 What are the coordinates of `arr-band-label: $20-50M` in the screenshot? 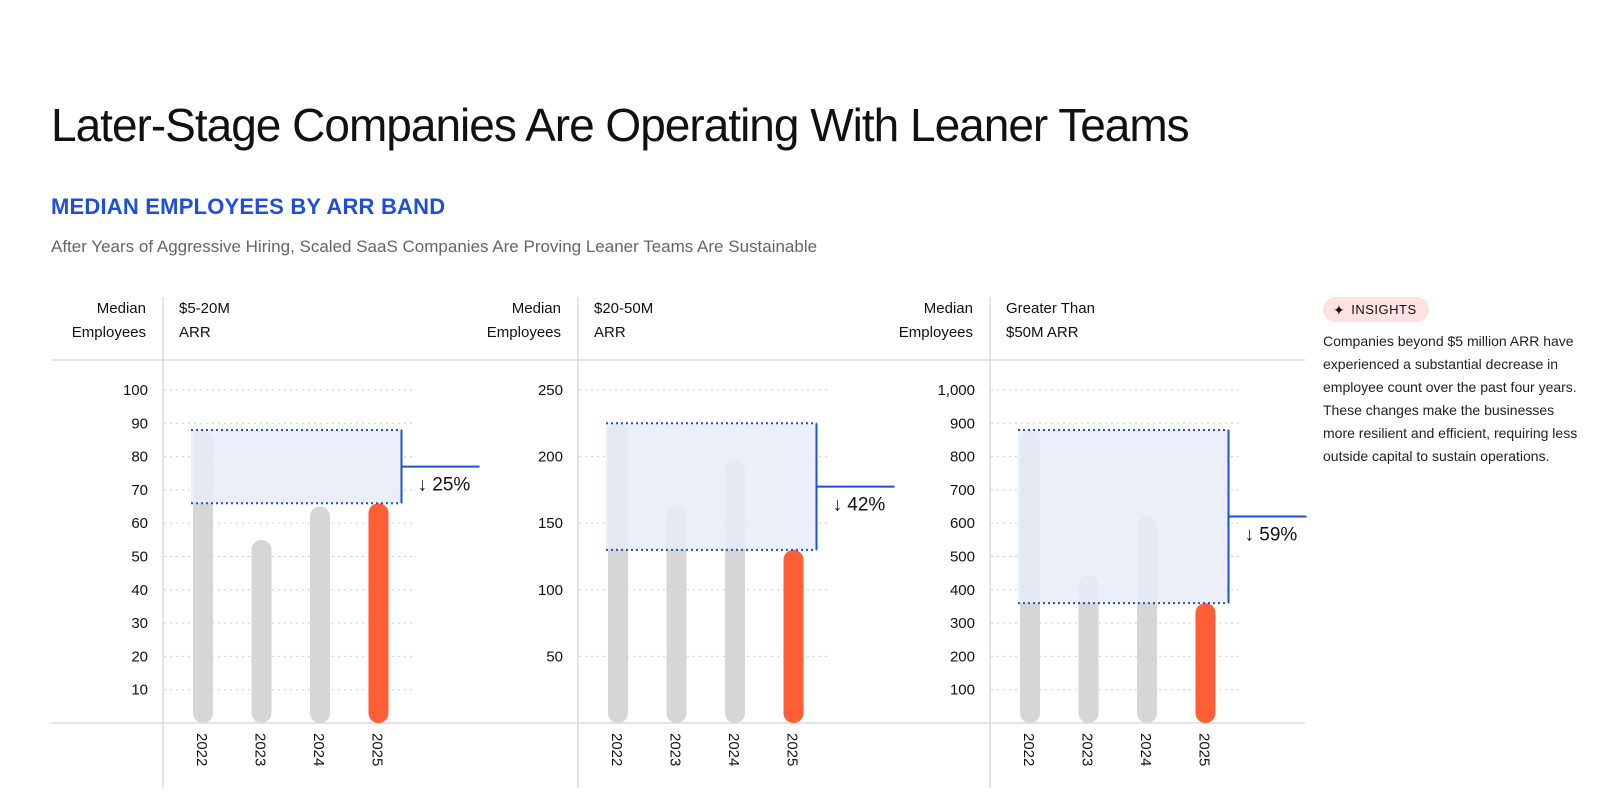 It's located at (623, 308).